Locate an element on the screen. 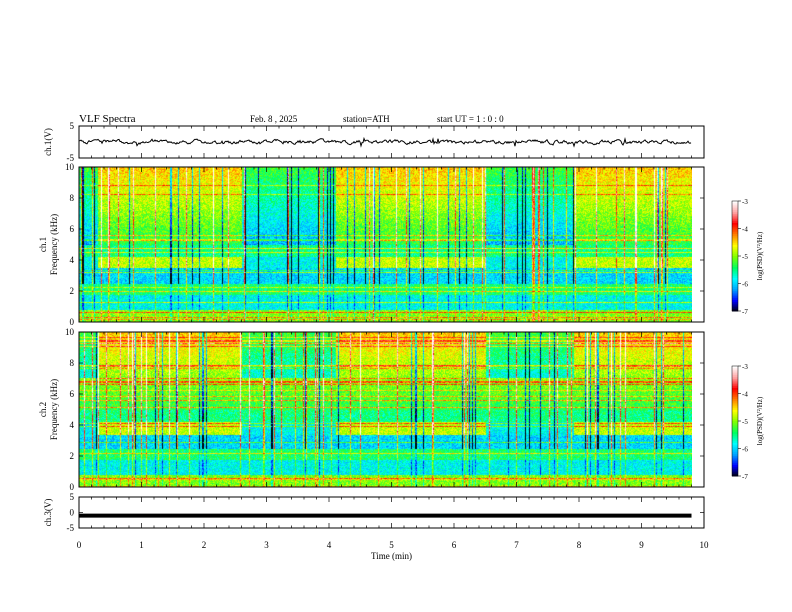  ch3-waveform-ytick-label: 0 is located at coordinates (72, 513).